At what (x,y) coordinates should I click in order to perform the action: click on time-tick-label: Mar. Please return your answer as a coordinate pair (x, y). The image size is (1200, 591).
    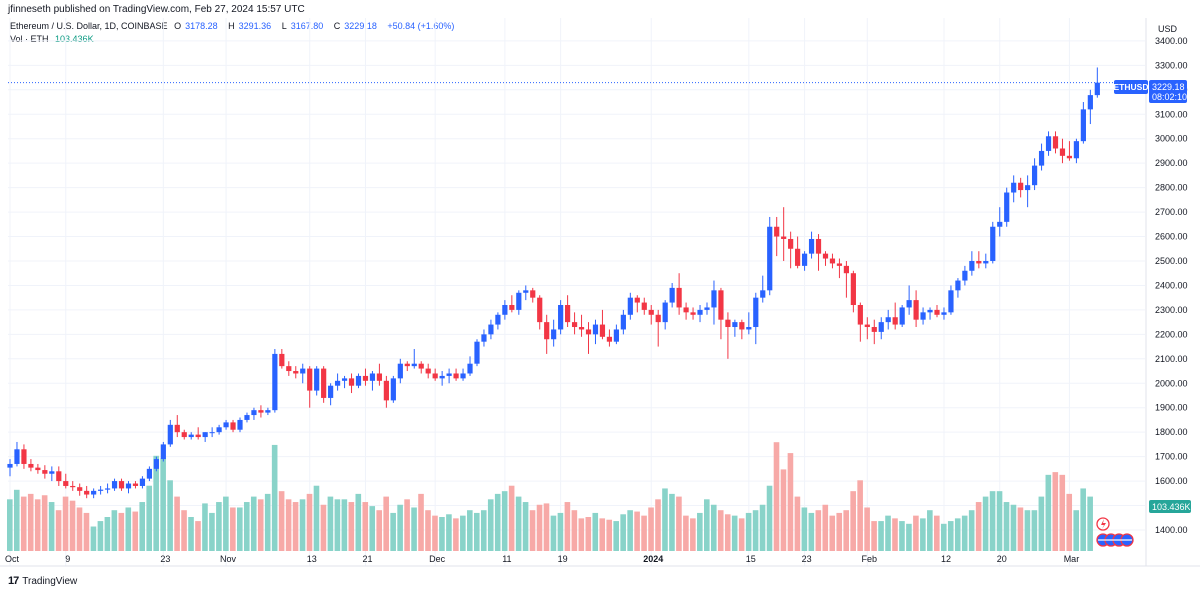
    Looking at the image, I should click on (1072, 559).